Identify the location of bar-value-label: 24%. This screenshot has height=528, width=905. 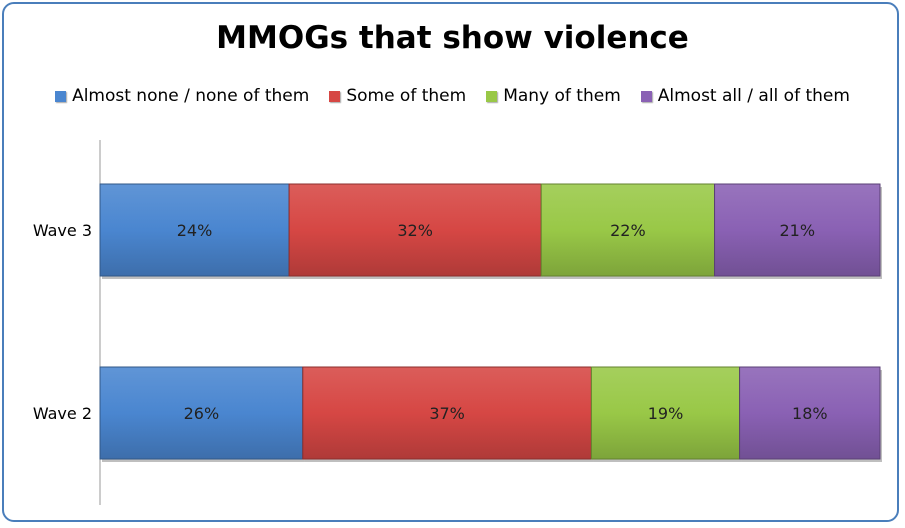
(195, 230).